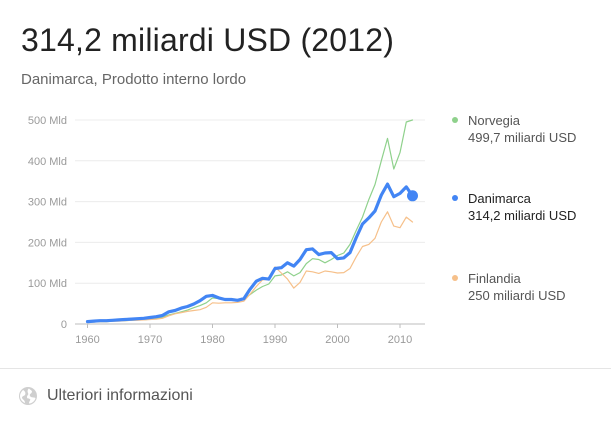  Describe the element at coordinates (87, 340) in the screenshot. I see `x-tick-label-1960: 1960` at that location.